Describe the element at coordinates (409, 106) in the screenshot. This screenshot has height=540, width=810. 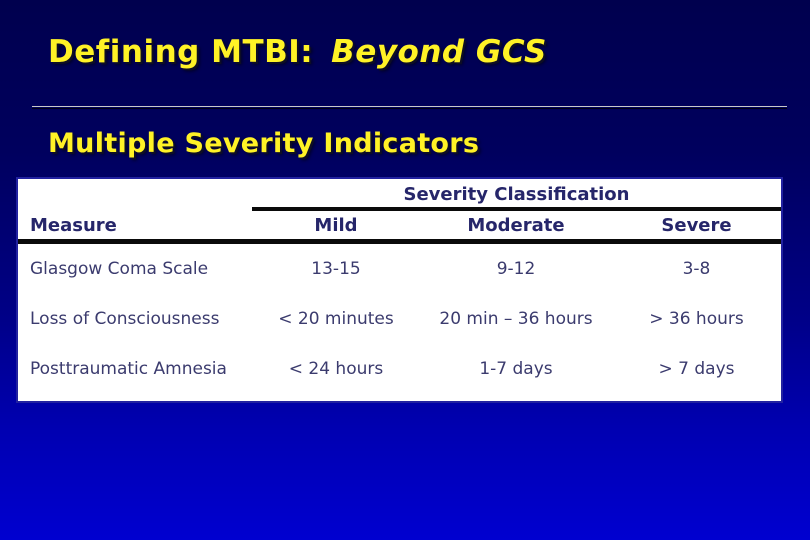
I see `title-divider-line` at that location.